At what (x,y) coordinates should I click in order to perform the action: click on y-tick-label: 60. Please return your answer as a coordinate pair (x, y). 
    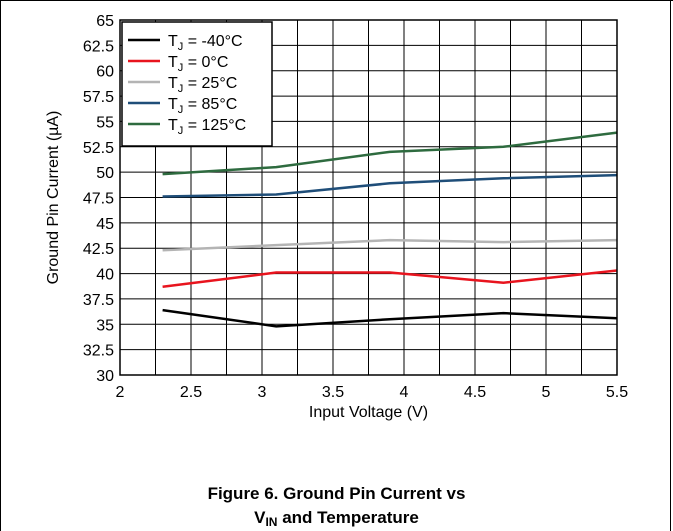
    Looking at the image, I should click on (105, 72).